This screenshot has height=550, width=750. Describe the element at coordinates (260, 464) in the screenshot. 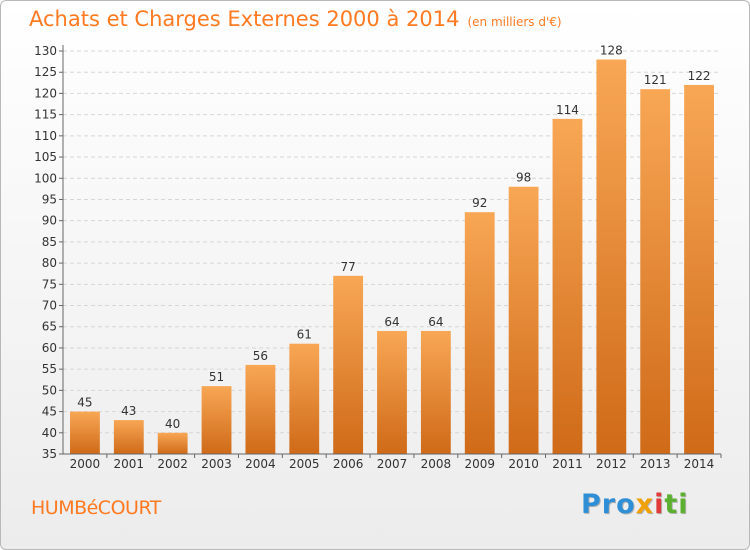

I see `x-tick-label: 2004` at that location.